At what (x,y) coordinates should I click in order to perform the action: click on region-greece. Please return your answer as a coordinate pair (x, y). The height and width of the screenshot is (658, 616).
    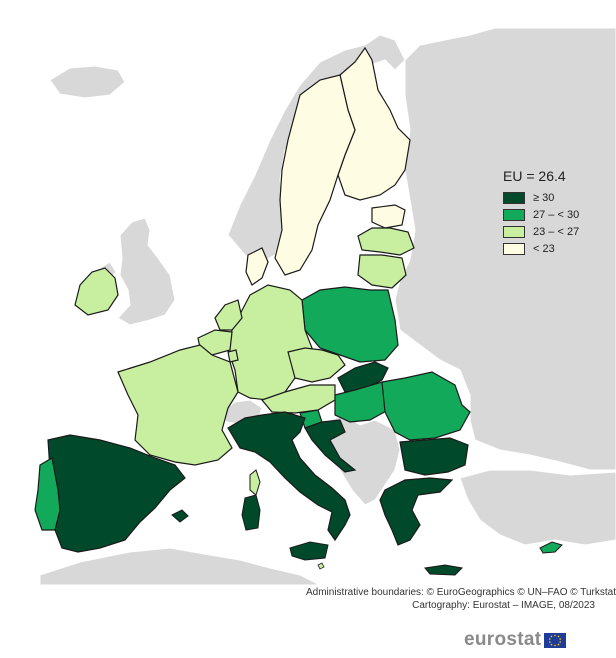
    Looking at the image, I should click on (416, 511).